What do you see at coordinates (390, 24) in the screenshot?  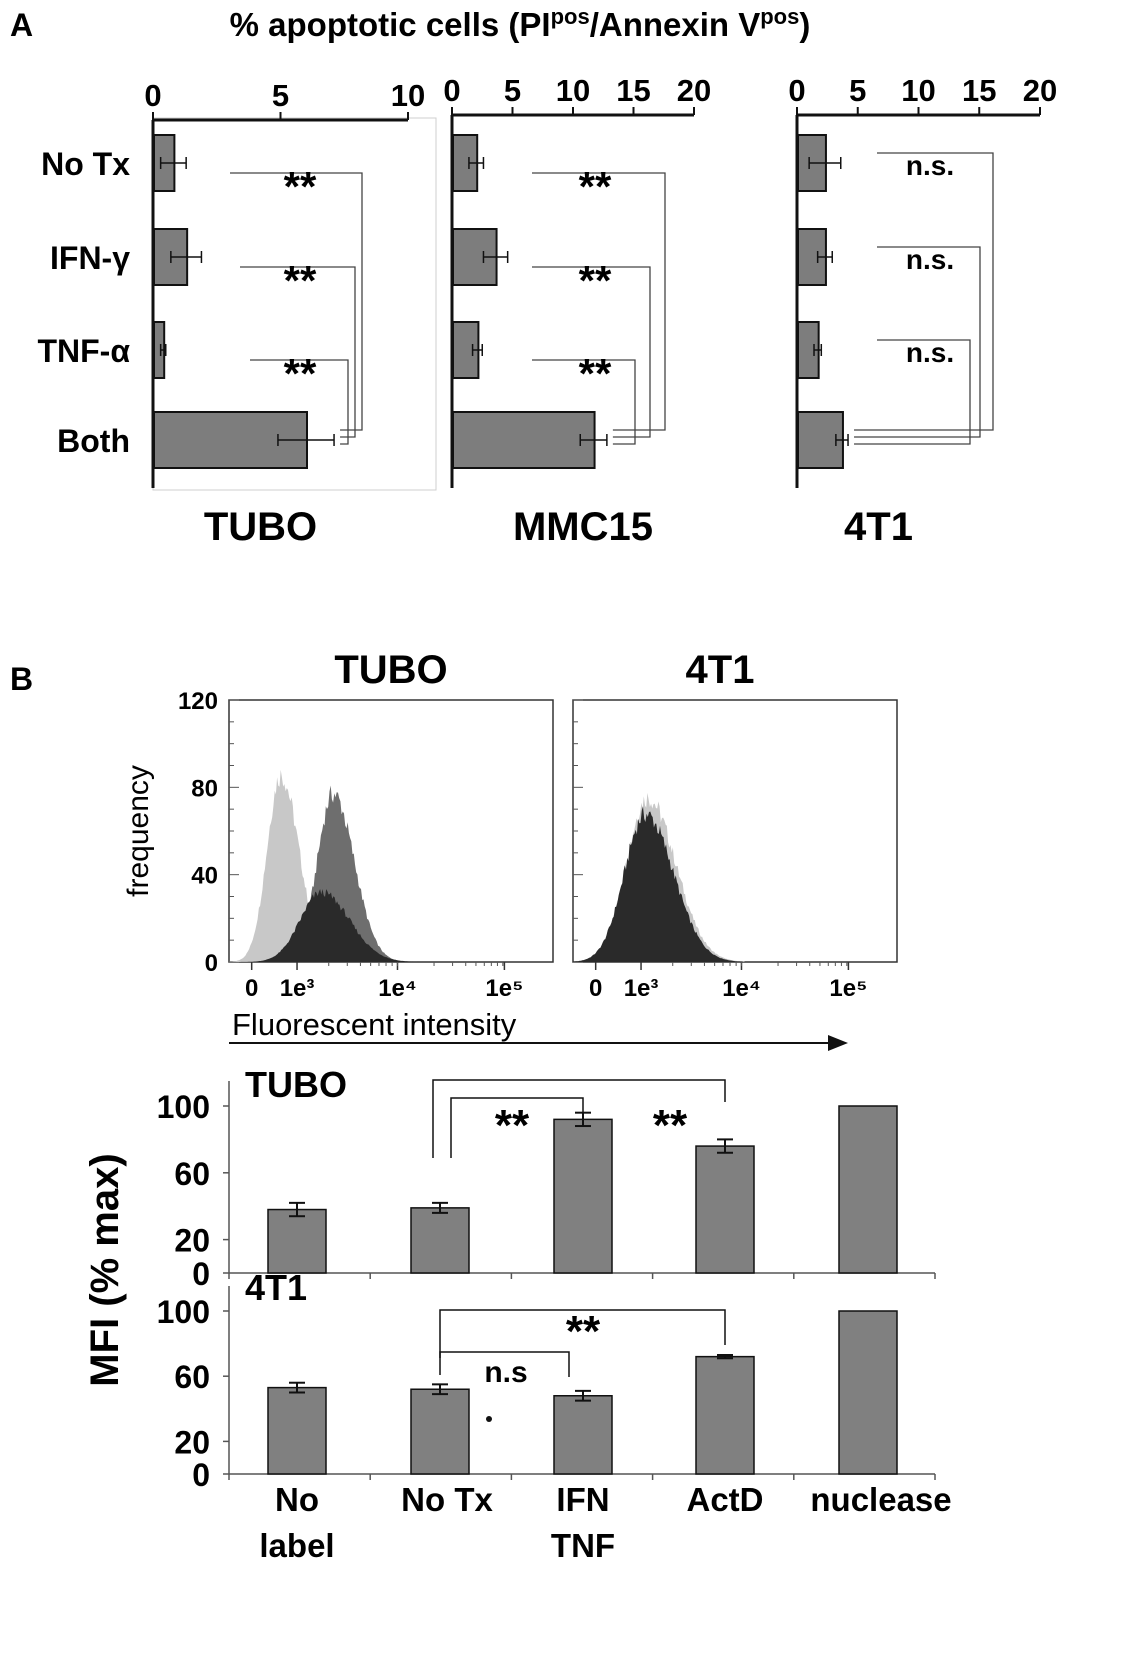 I see `panel-a-title-part1: % apoptotic cells (PI` at bounding box center [390, 24].